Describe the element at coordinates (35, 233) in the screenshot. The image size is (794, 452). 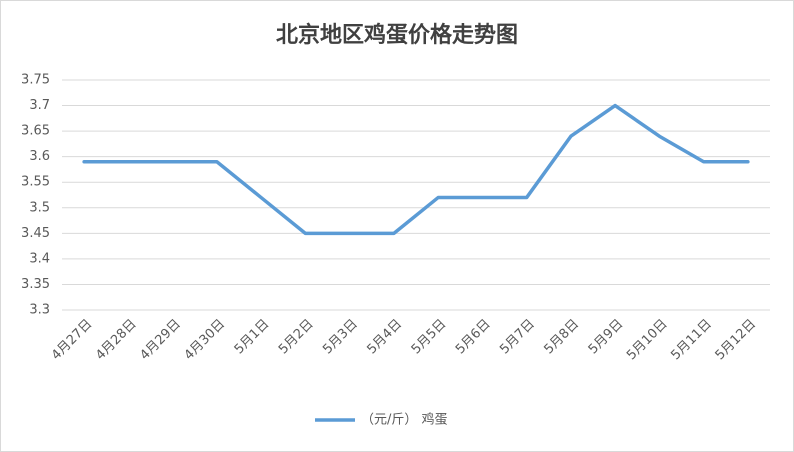
I see `y-tick-label: 3.45` at that location.